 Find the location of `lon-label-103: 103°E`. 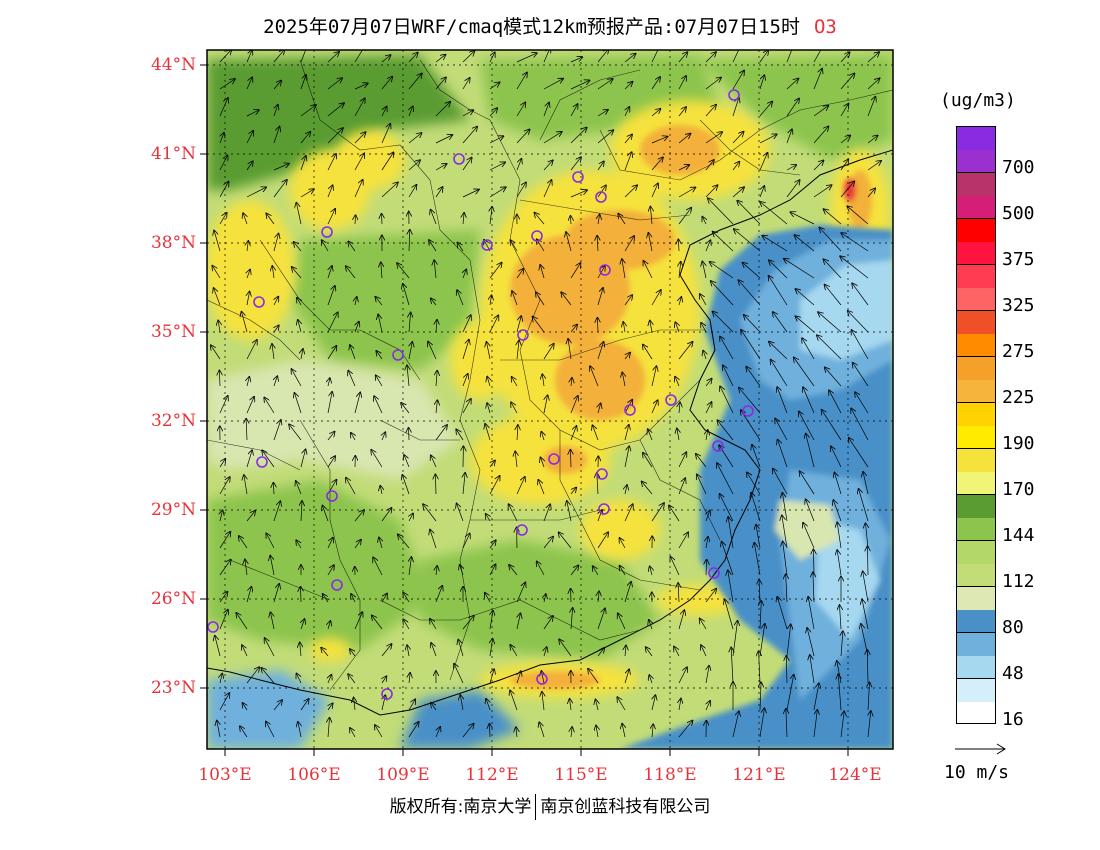

lon-label-103: 103°E is located at coordinates (225, 775).